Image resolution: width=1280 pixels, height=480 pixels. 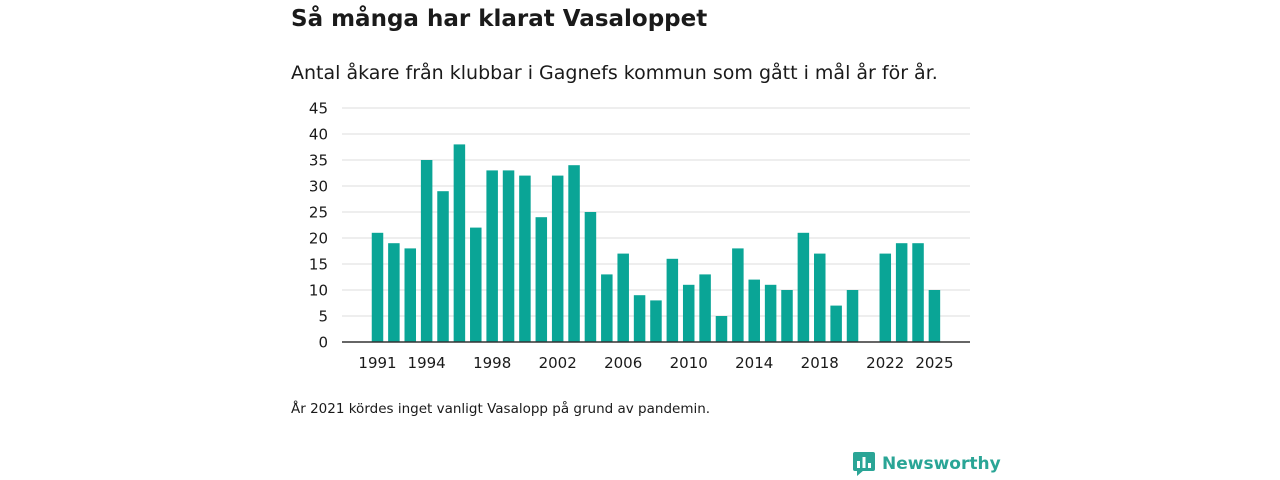 What do you see at coordinates (820, 297) in the screenshot?
I see `bar-2018` at bounding box center [820, 297].